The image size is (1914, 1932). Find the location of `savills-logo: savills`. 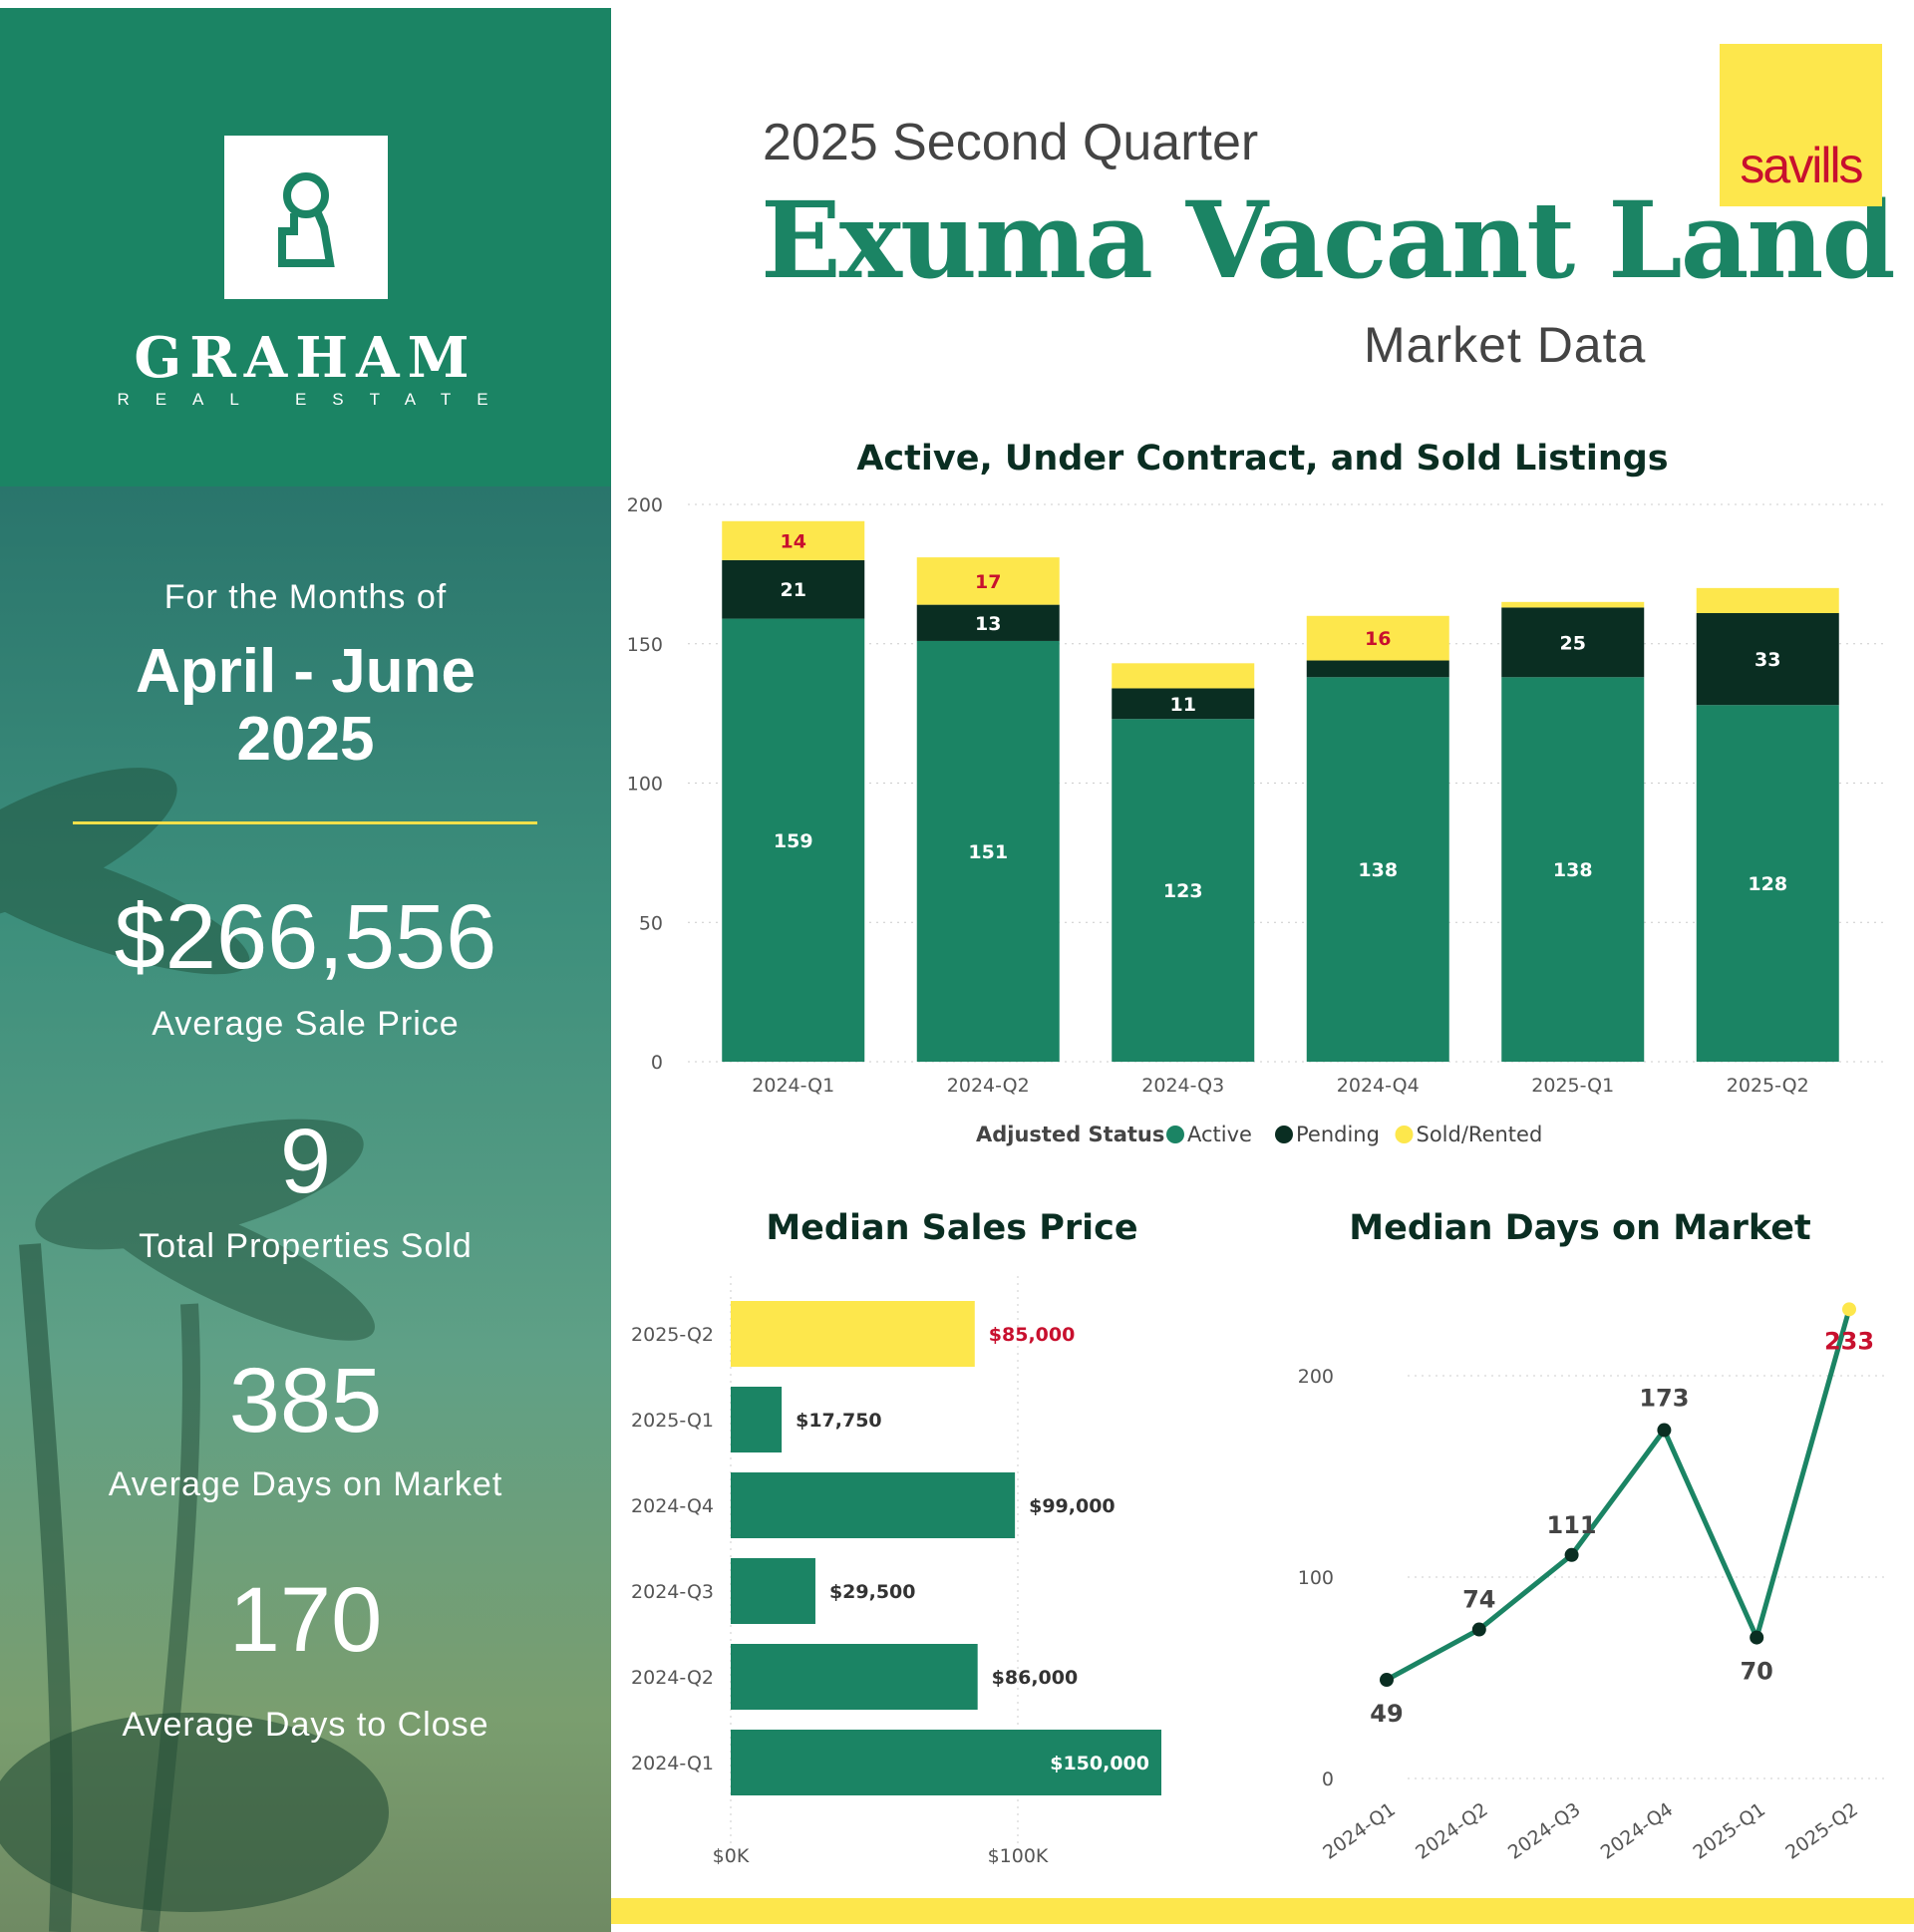

savills-logo: savills is located at coordinates (1801, 125).